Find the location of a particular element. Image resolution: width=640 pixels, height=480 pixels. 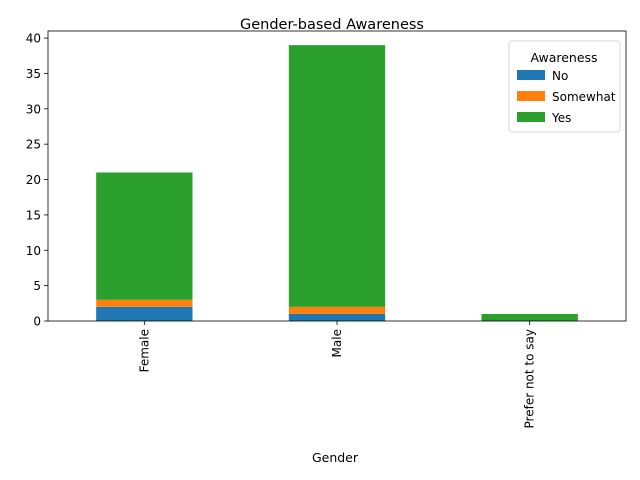

y-tick-label: 10 is located at coordinates (33, 251).